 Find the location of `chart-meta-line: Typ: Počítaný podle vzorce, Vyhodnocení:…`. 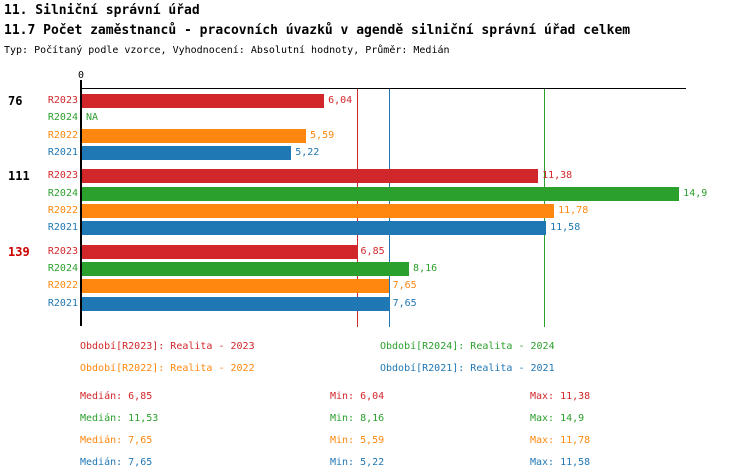

chart-meta-line: Typ: Počítaný podle vzorce, Vyhodnocení:… is located at coordinates (227, 50).